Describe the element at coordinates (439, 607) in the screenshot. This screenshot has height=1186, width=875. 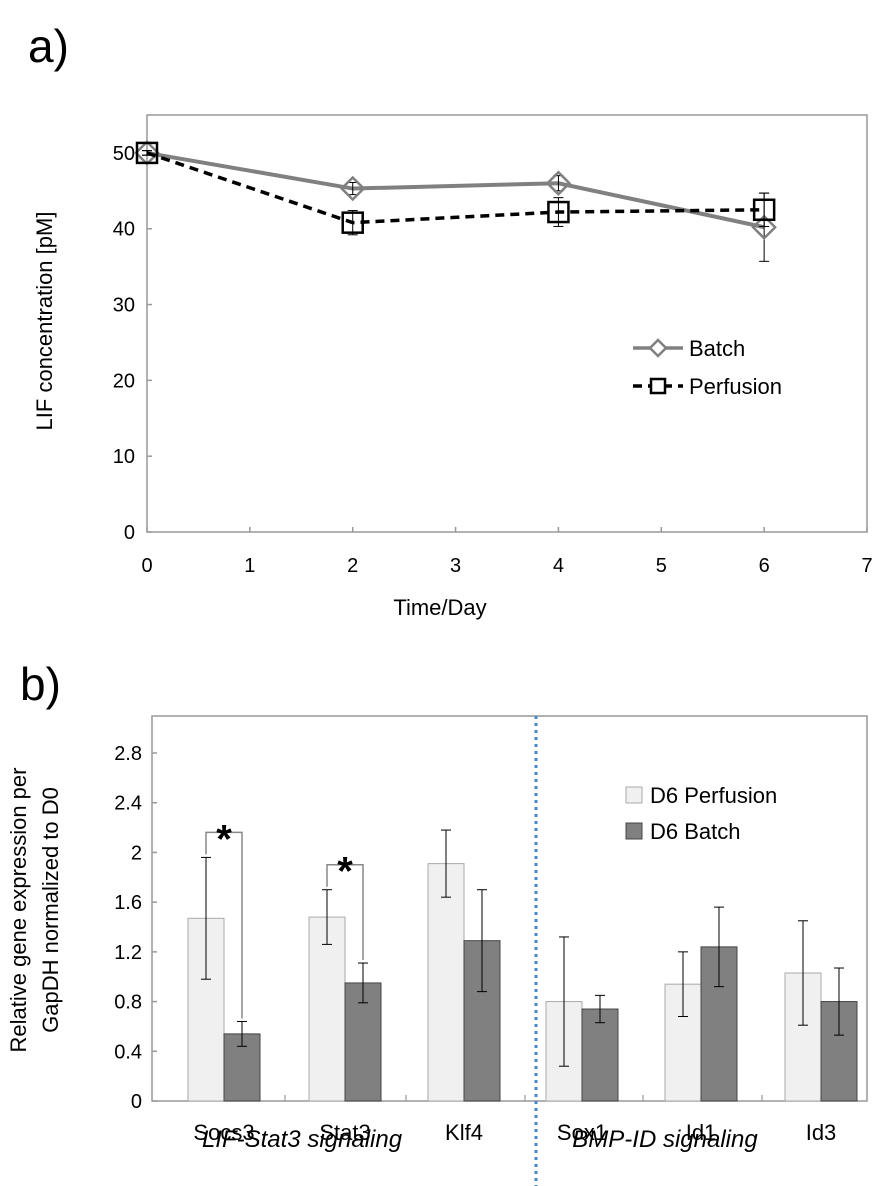
I see `panel-a-x-axis-label: Time/Day` at that location.